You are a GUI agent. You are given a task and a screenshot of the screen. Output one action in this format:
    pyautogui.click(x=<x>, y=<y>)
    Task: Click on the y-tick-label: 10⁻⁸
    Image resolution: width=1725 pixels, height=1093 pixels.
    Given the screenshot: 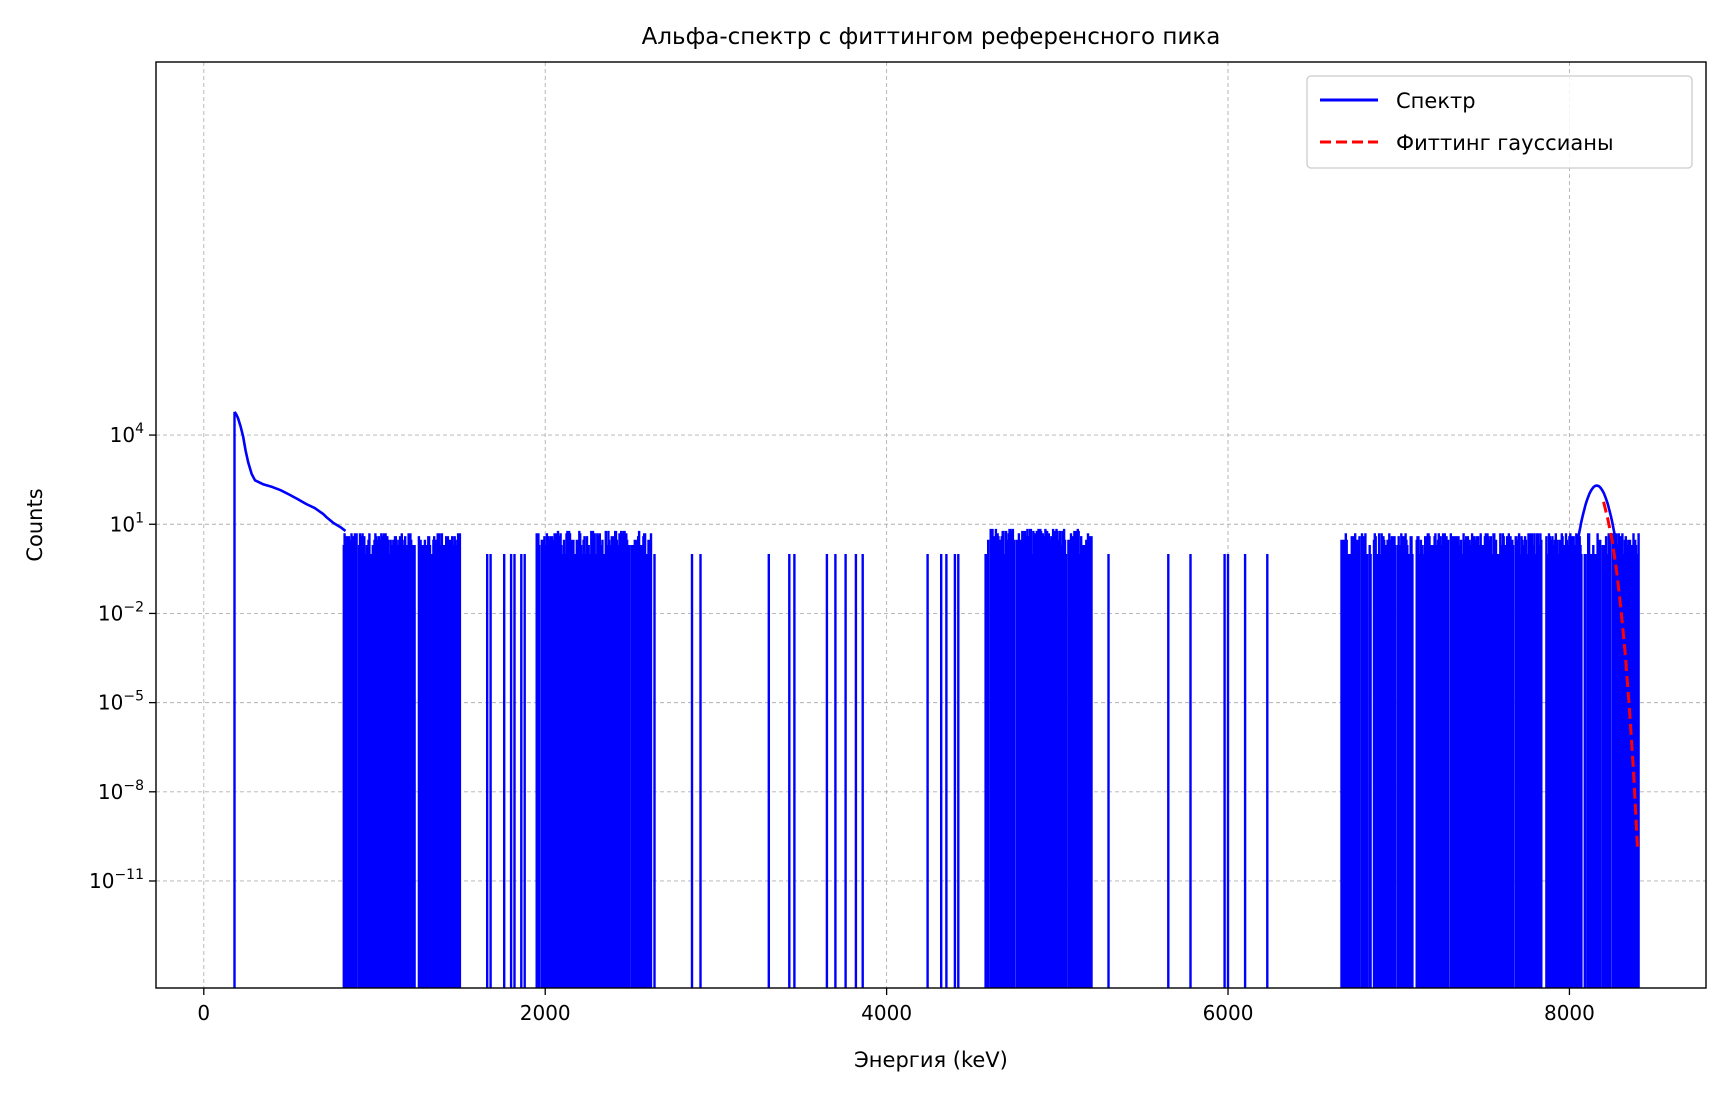 What is the action you would take?
    pyautogui.click(x=121, y=791)
    